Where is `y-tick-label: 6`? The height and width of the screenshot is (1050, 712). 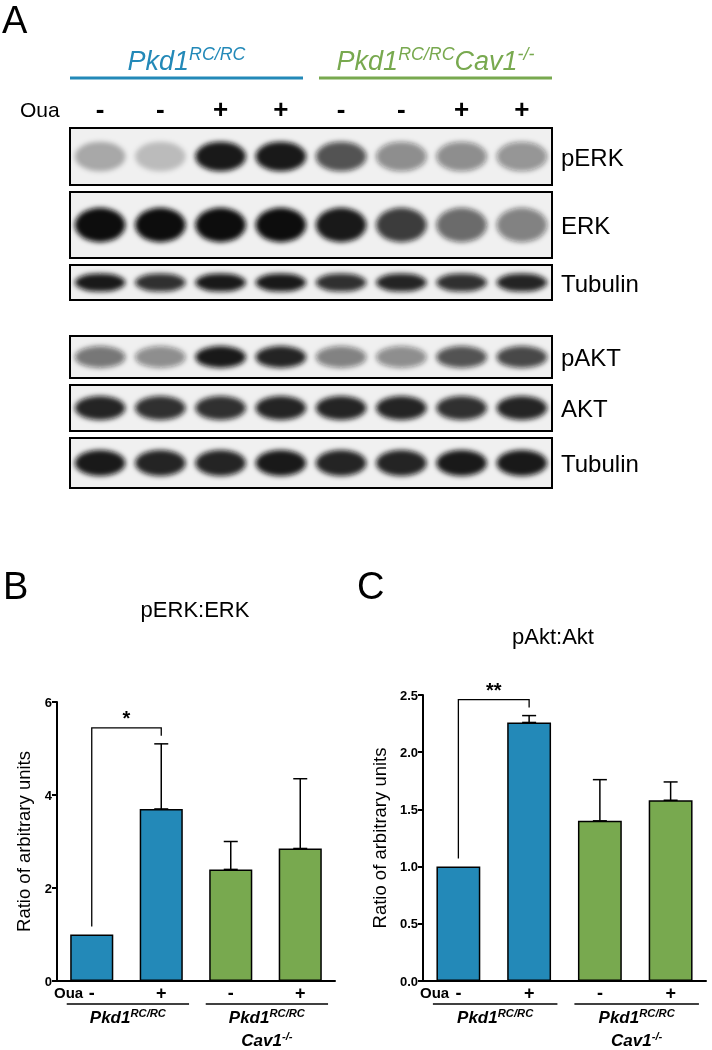 y-tick-label: 6 is located at coordinates (48, 702).